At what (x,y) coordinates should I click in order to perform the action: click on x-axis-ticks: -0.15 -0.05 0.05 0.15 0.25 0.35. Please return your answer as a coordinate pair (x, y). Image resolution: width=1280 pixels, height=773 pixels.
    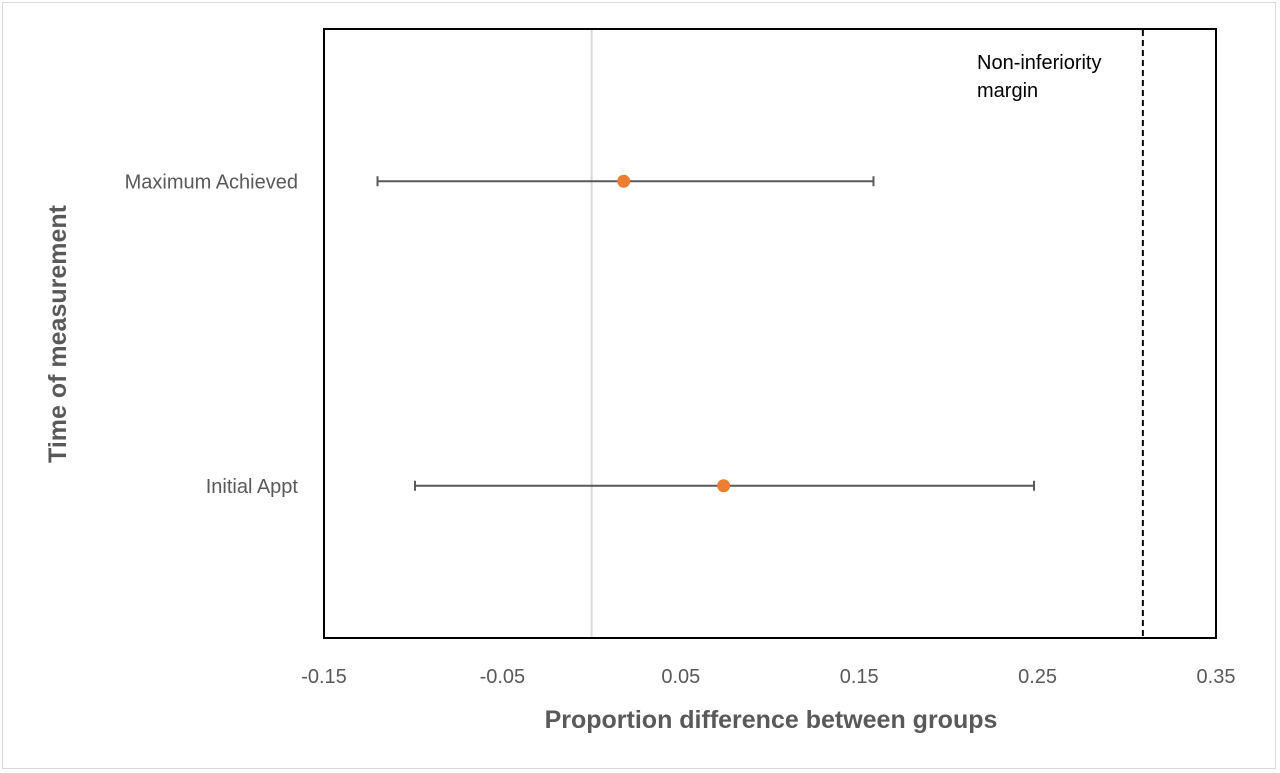
    Looking at the image, I should click on (768, 677).